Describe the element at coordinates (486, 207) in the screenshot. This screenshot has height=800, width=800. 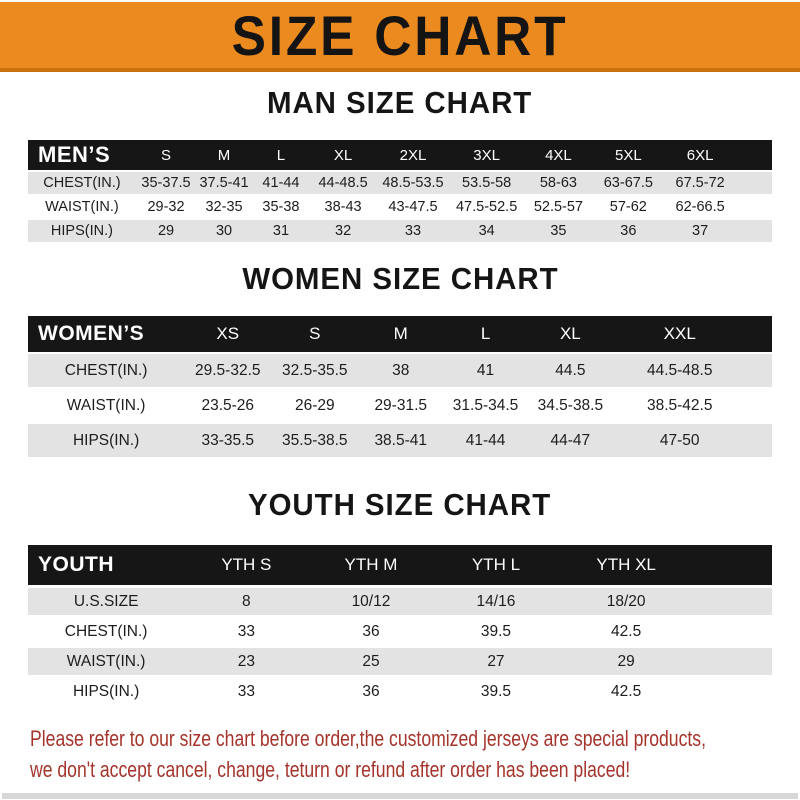
I see `size-value-cell: 47.5-52.5` at that location.